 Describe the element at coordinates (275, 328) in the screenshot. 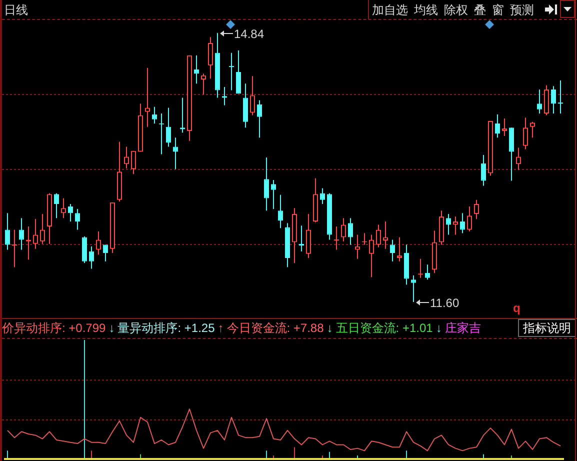

I see `text: 今日资金流: +7.88` at that location.